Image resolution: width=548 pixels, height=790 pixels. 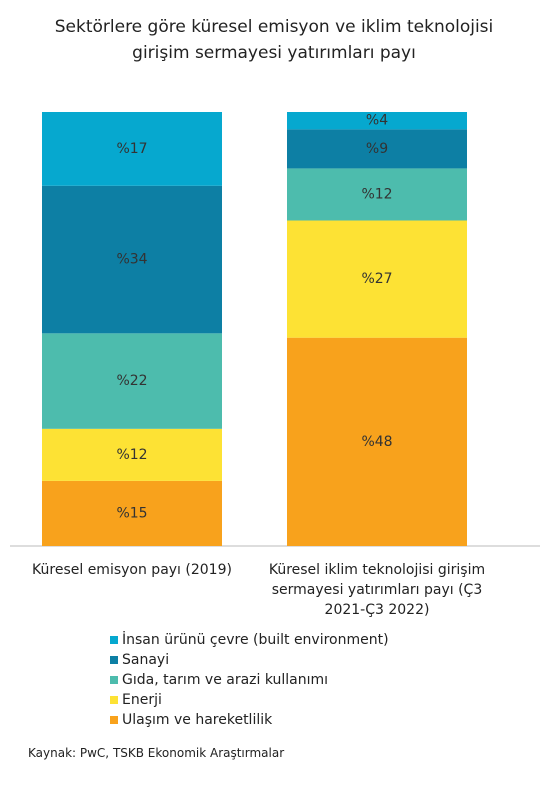 I want to click on source: Kaynak: PwC, TSKB Ekonomik Araştırmalar, so click(x=156, y=753).